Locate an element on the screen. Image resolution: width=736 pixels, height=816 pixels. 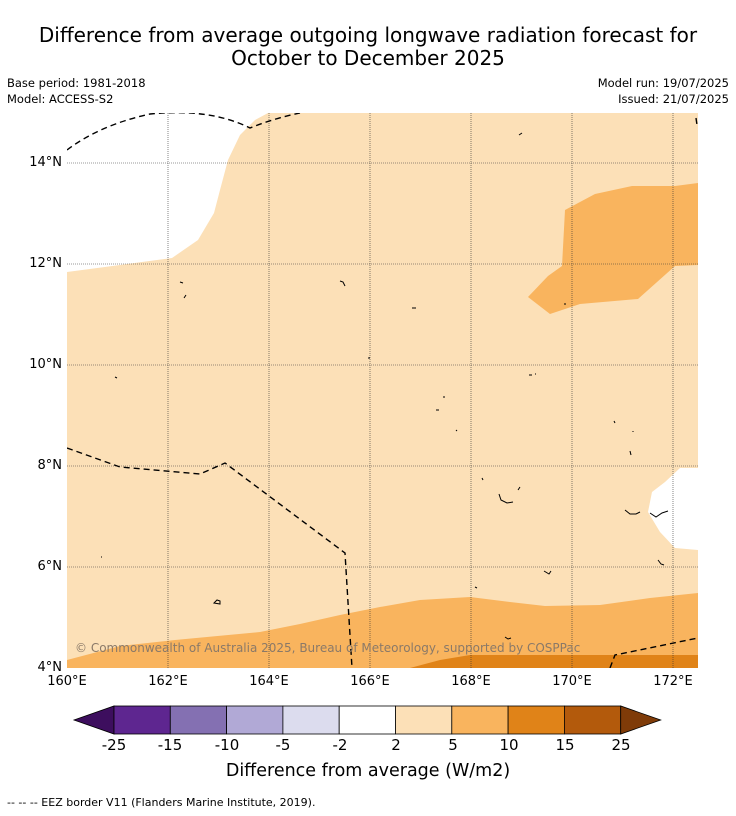
anomaly-5-10-region-south is located at coordinates (382, 630).